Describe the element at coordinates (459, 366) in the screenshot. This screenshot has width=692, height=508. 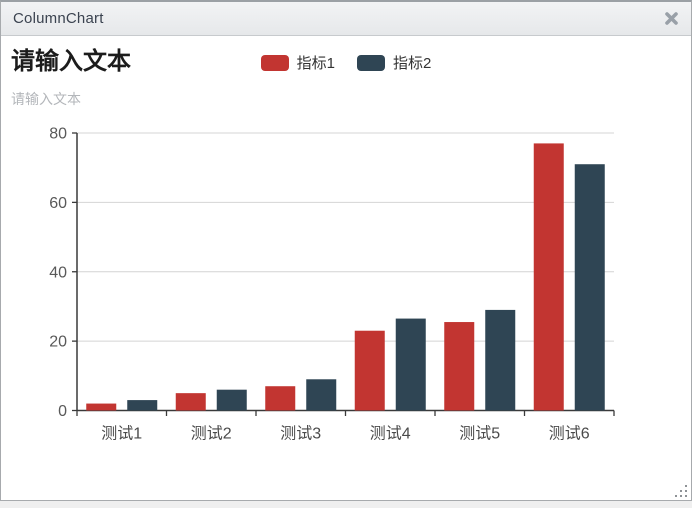
I see `bar-指标1-测试5` at that location.